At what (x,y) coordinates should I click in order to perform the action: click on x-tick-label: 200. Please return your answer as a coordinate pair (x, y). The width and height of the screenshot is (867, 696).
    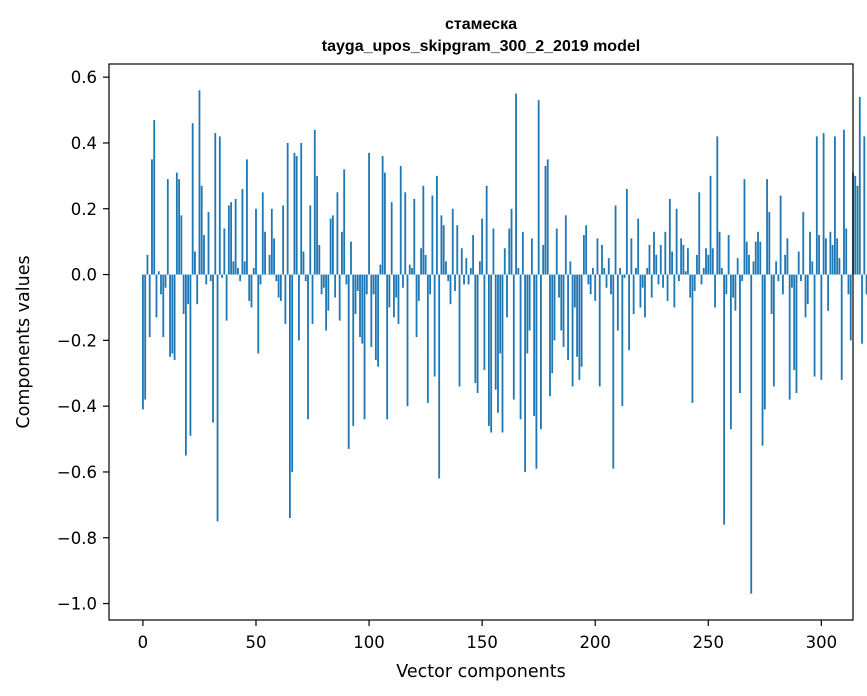
    Looking at the image, I should click on (595, 642).